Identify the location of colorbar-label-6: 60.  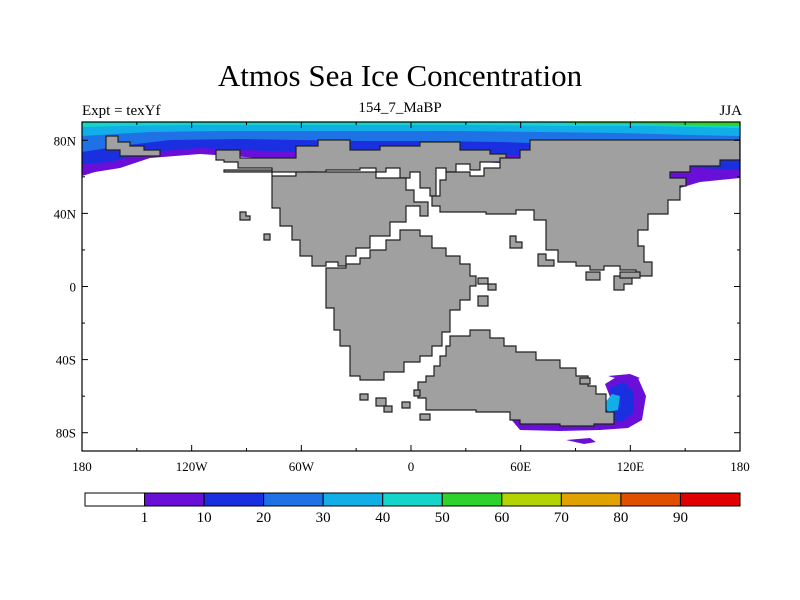
(501, 518).